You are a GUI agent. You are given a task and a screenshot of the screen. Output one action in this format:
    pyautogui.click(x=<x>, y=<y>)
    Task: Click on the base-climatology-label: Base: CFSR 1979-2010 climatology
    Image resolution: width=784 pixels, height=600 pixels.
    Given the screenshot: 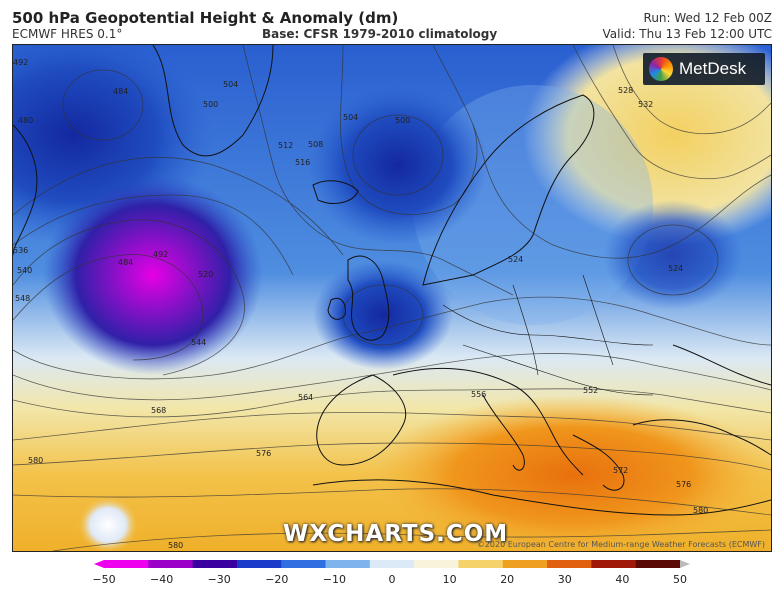 What is the action you would take?
    pyautogui.click(x=380, y=34)
    